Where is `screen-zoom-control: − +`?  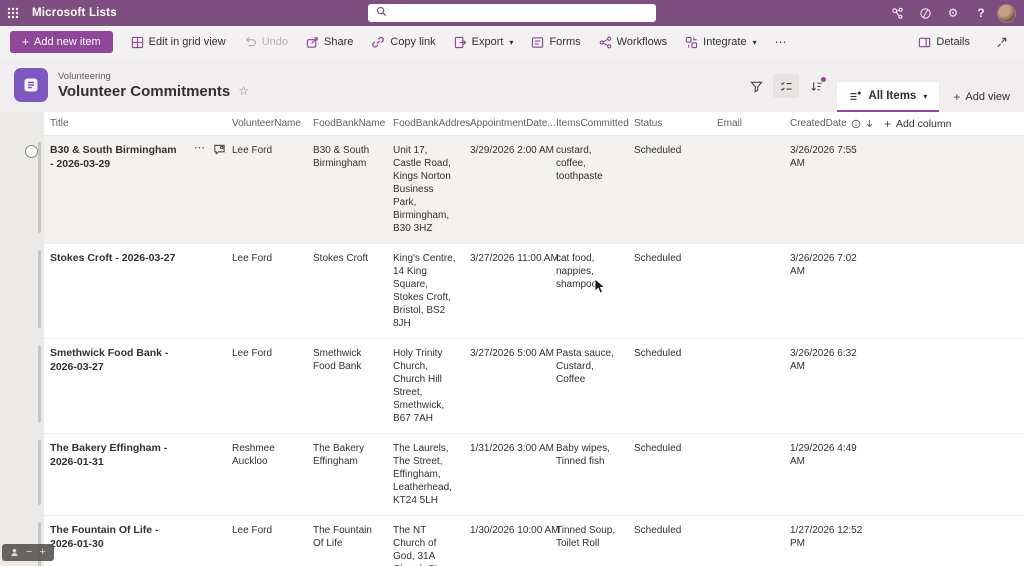
screen-zoom-control: − + is located at coordinates (28, 552).